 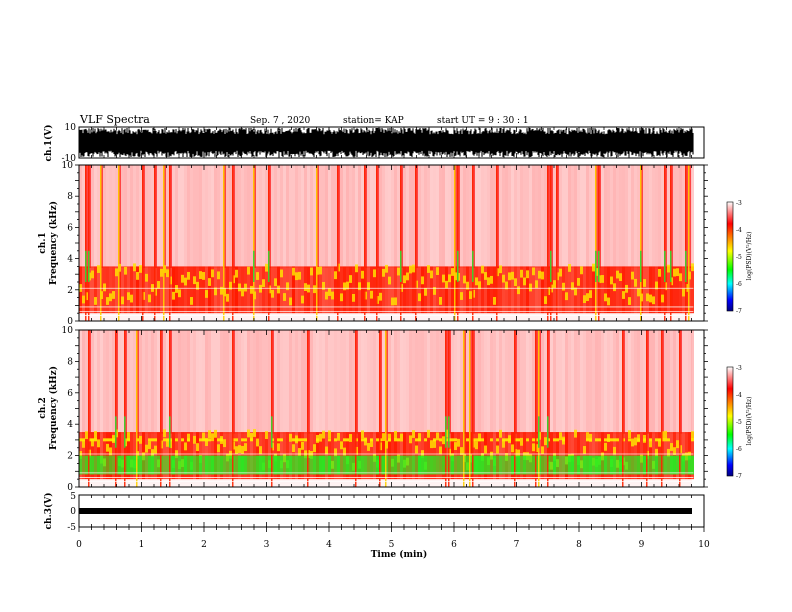 I want to click on frequency-tick-label: 6, so click(x=70, y=394).